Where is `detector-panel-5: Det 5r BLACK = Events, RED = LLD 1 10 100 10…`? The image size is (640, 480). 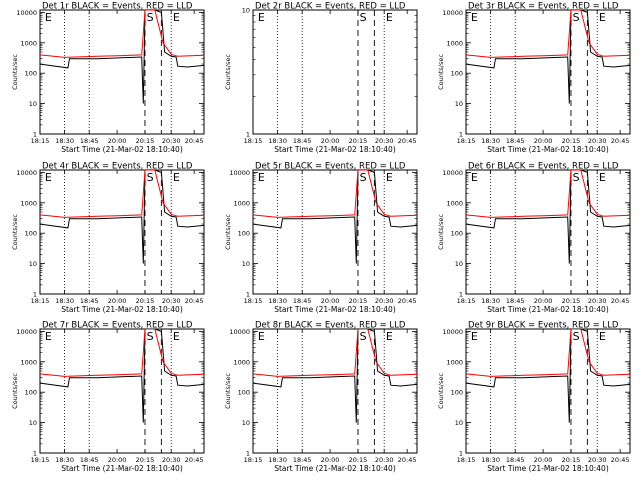
detector-panel-5: Det 5r BLACK = Events, RED = LLD 1 10 100 10… is located at coordinates (321, 238).